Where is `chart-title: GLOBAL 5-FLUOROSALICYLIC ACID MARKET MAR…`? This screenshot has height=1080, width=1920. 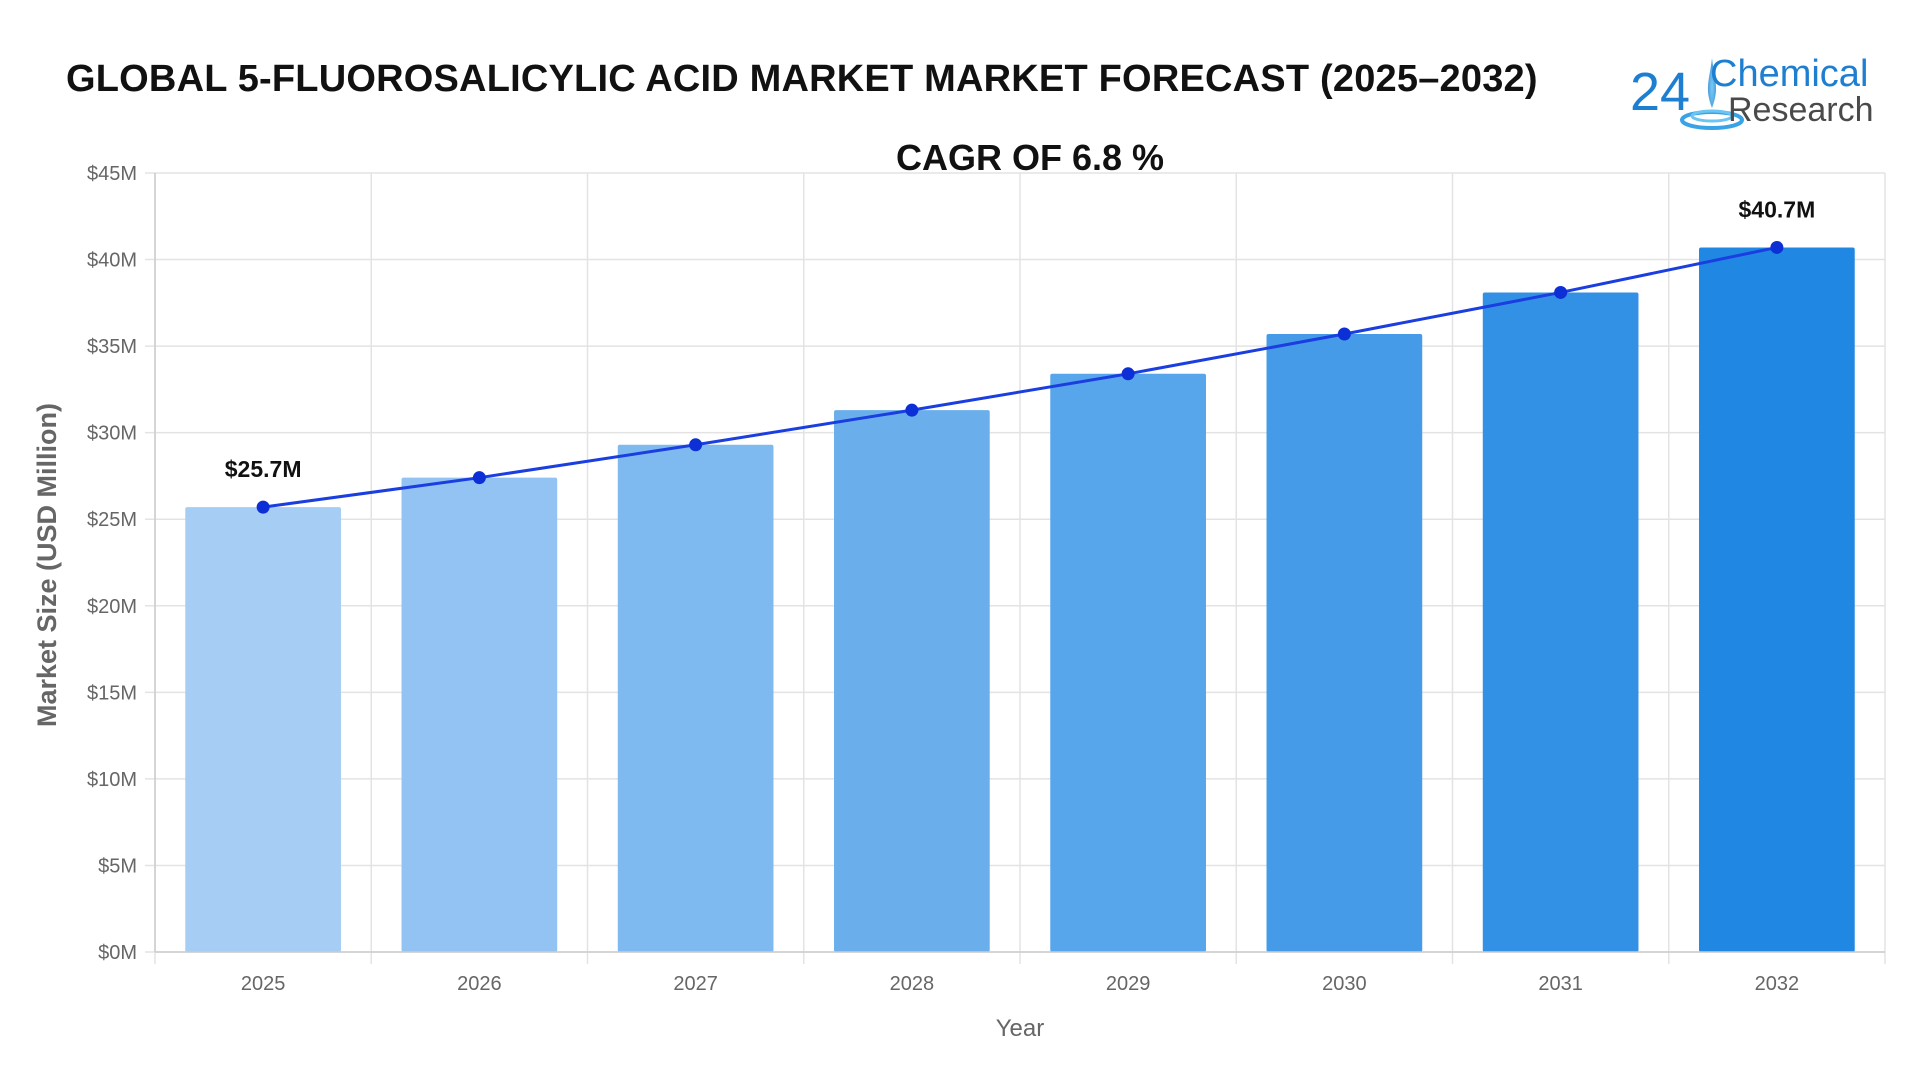 chart-title: GLOBAL 5-FLUOROSALICYLIC ACID MARKET MAR… is located at coordinates (802, 79).